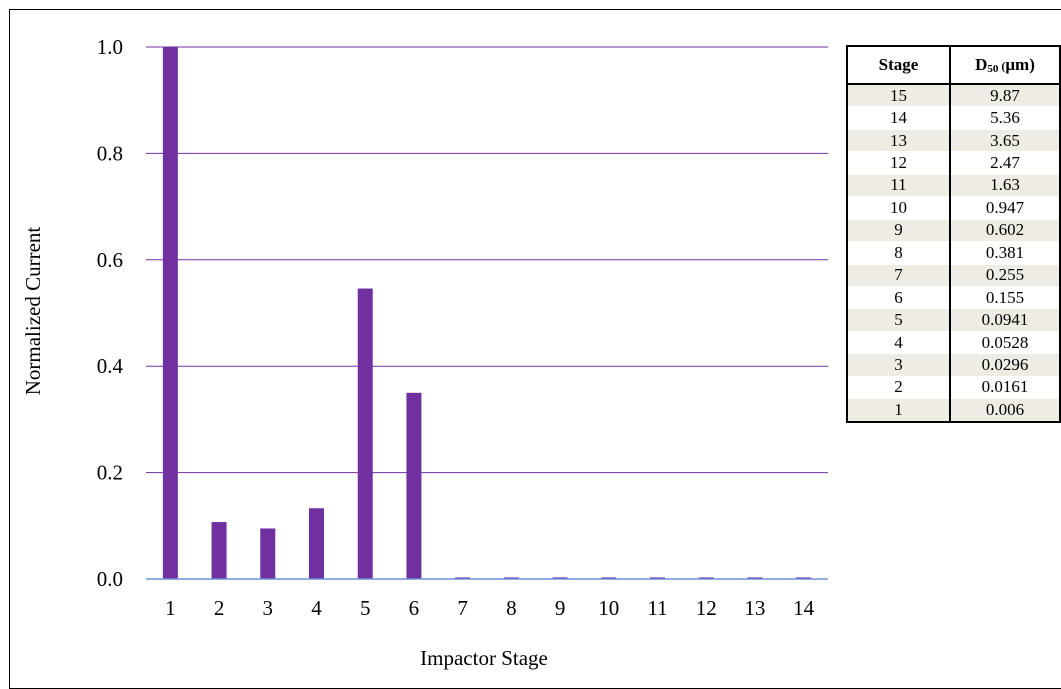  Describe the element at coordinates (899, 387) in the screenshot. I see `stage-cell: 2` at that location.